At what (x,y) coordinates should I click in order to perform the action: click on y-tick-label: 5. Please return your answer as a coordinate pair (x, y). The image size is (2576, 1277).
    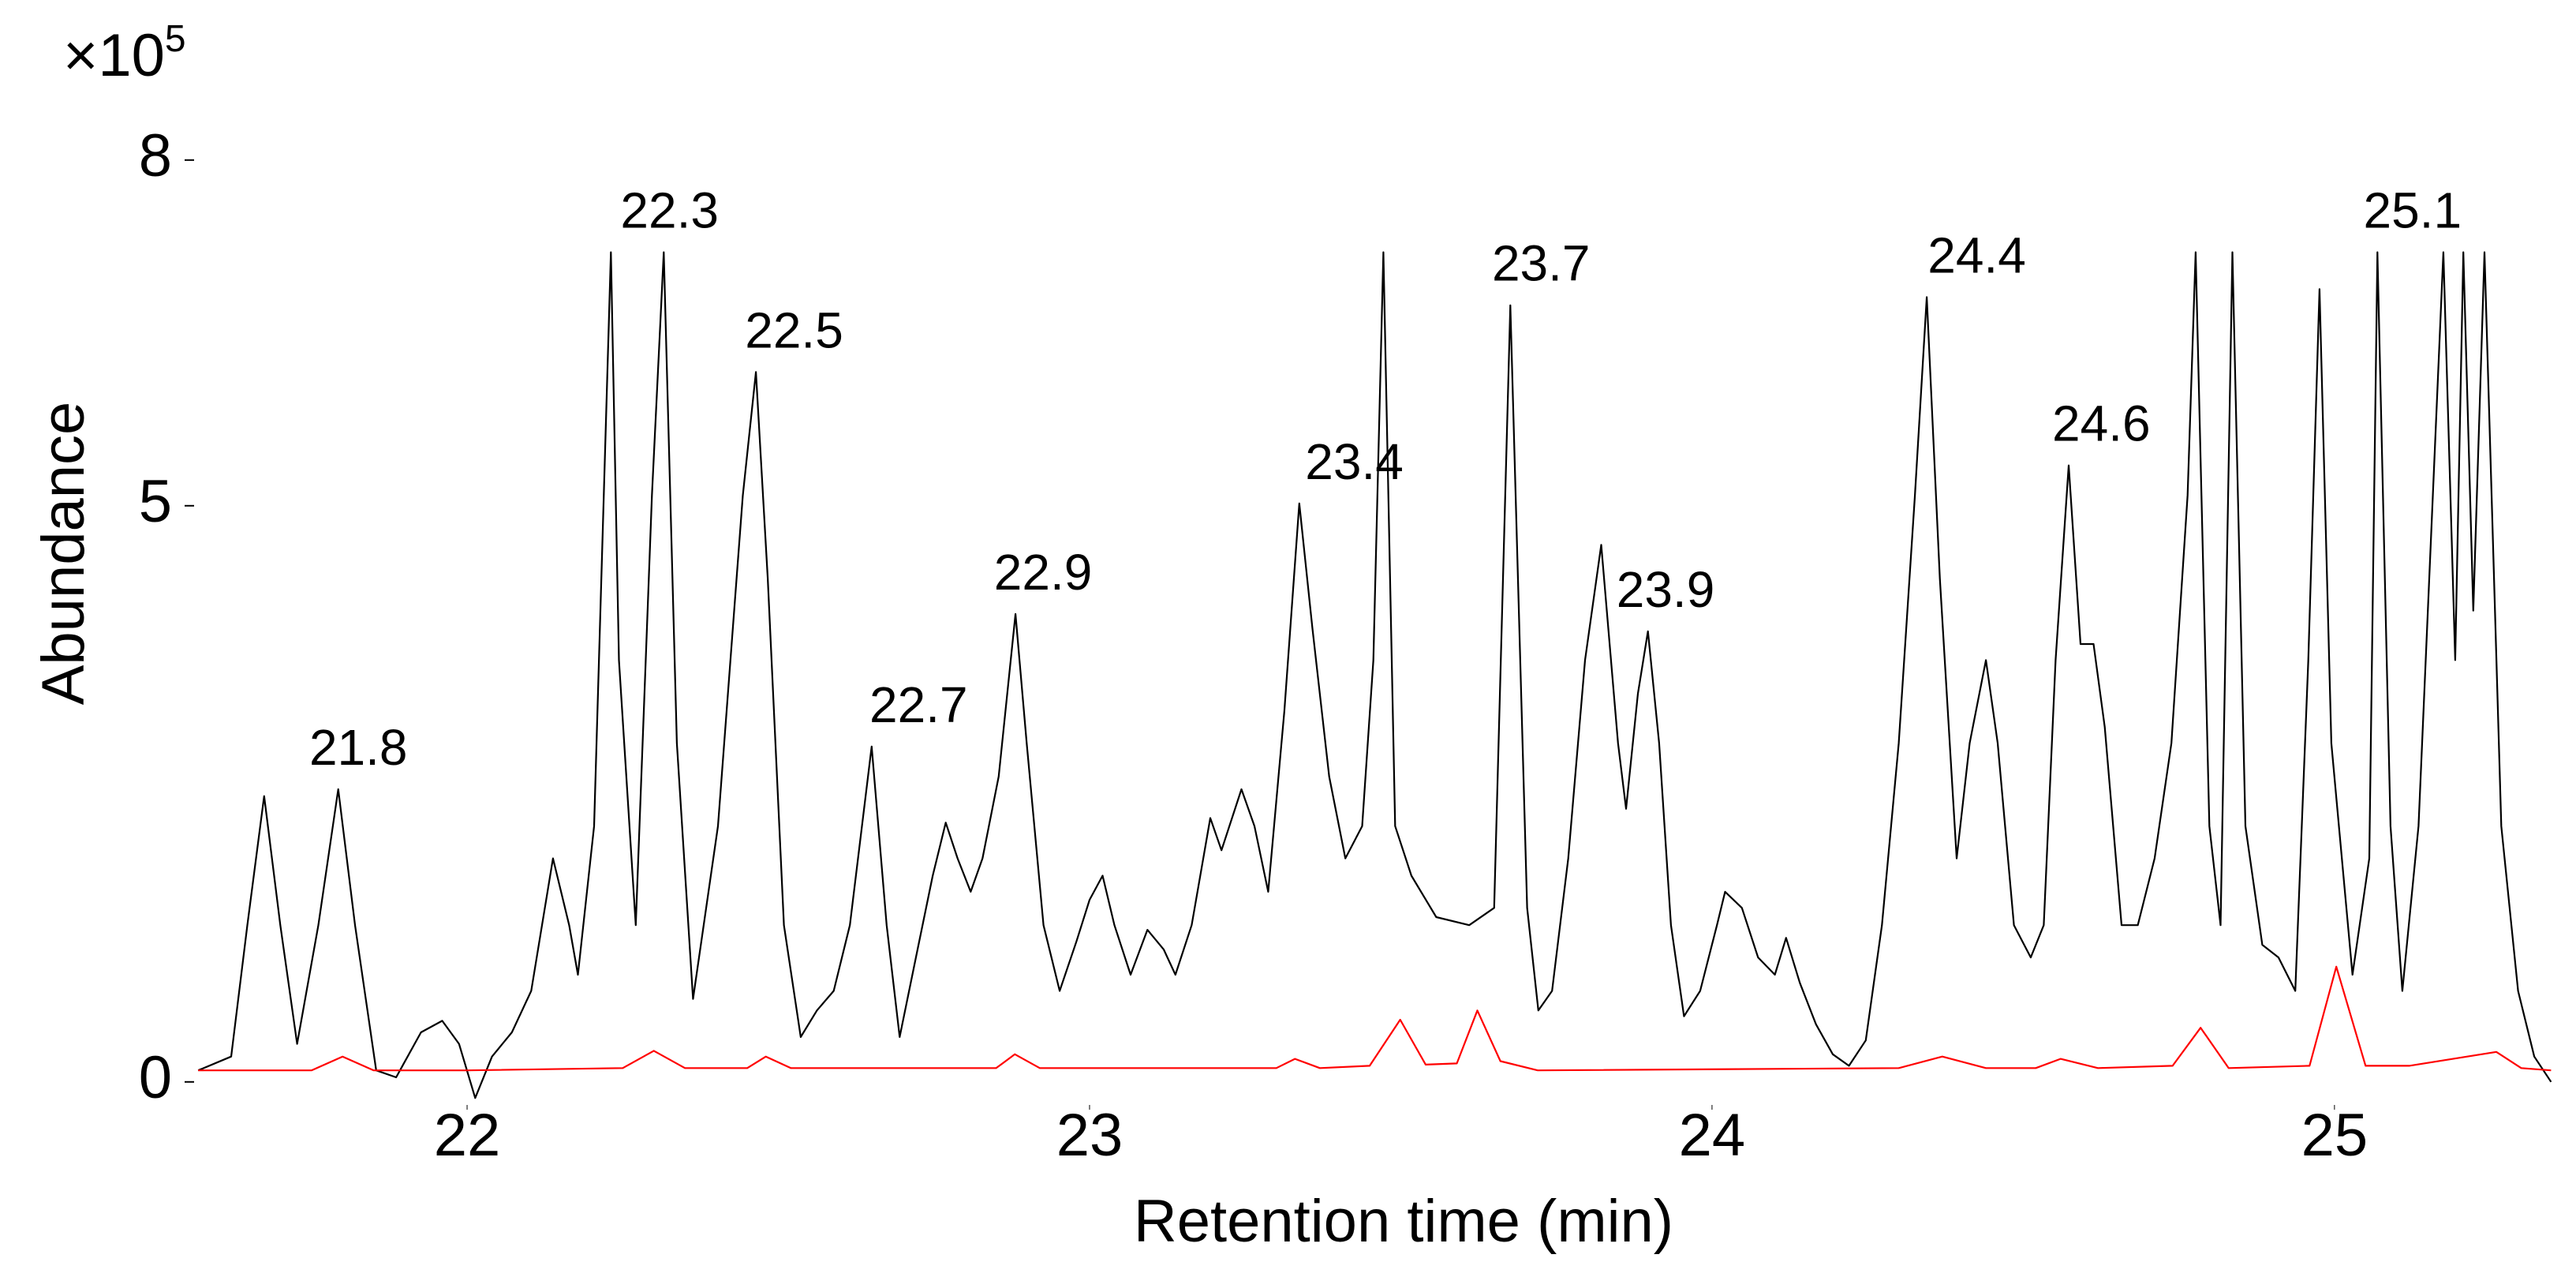
    Looking at the image, I should click on (155, 502).